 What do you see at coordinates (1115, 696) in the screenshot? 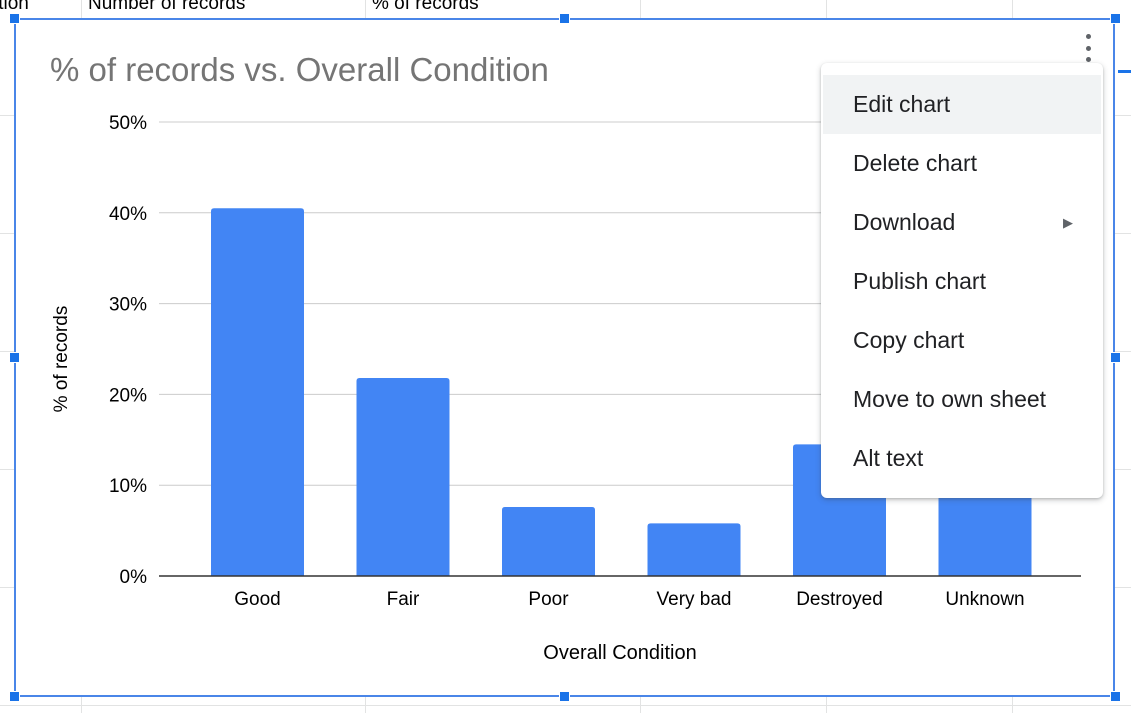
I see `resize-handle-bottom-right` at bounding box center [1115, 696].